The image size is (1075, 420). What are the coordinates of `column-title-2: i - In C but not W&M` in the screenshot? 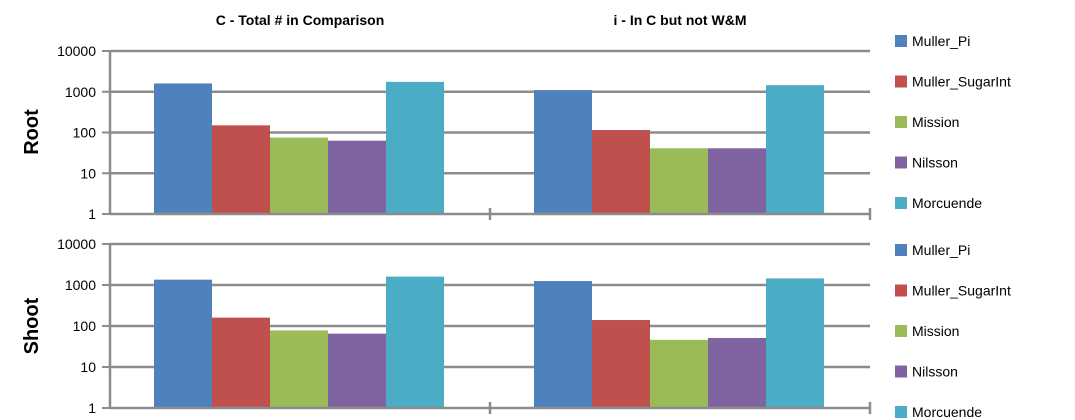 It's located at (680, 20).